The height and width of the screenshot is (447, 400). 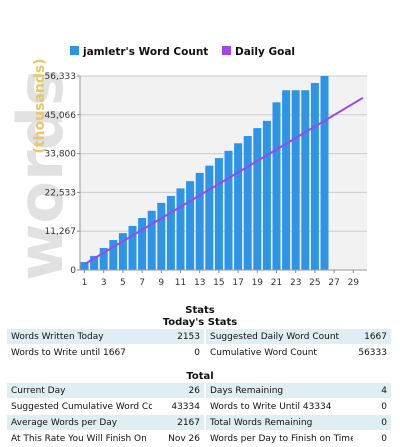 I want to click on x-tick-label: 13, so click(x=199, y=283).